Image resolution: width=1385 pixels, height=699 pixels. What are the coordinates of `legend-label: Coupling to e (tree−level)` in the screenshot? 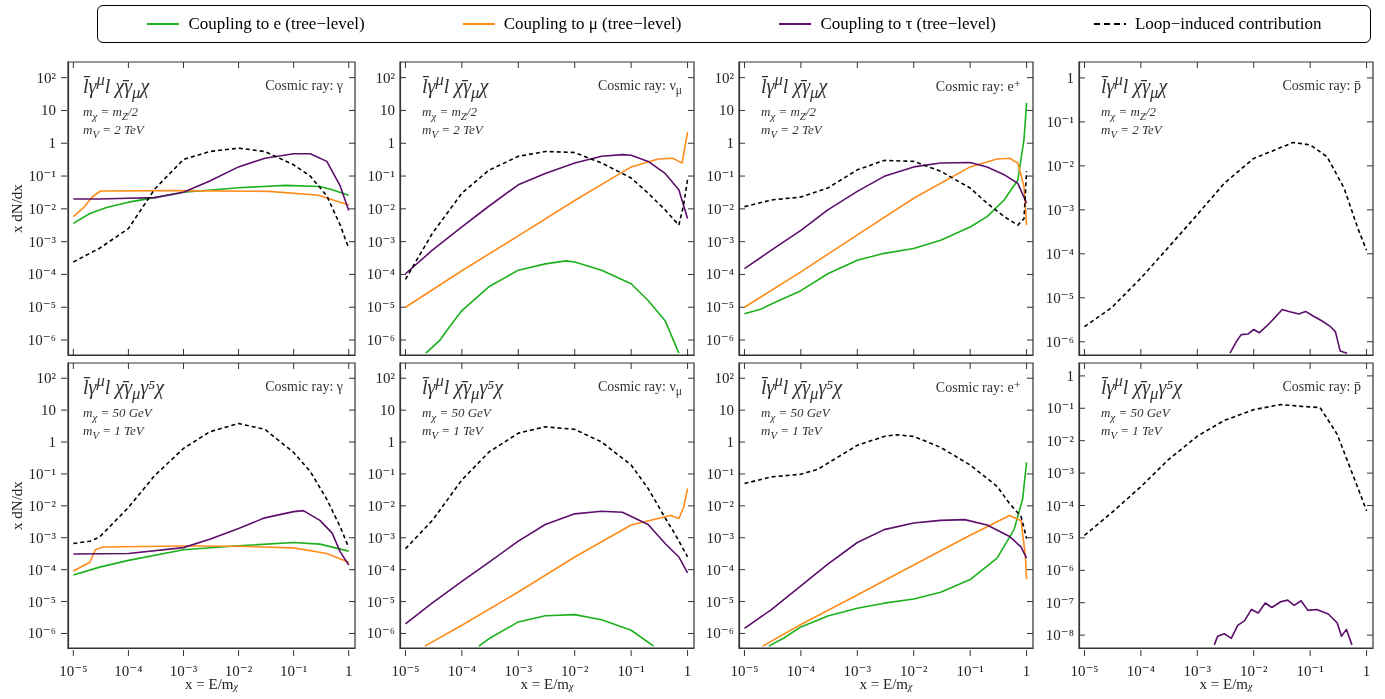 It's located at (276, 24).